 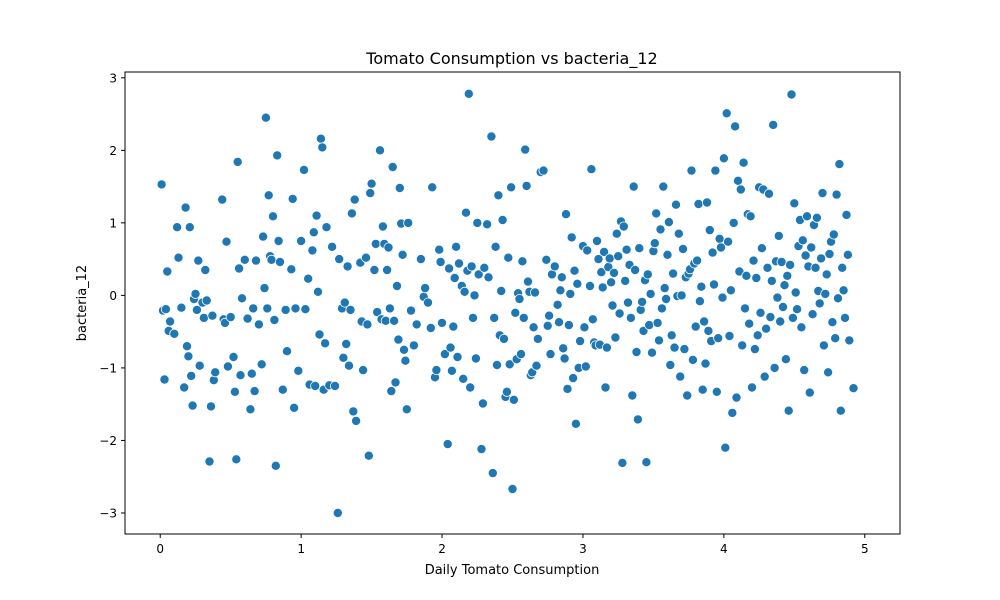 What do you see at coordinates (108, 441) in the screenshot?
I see `y-tick-label: −2` at bounding box center [108, 441].